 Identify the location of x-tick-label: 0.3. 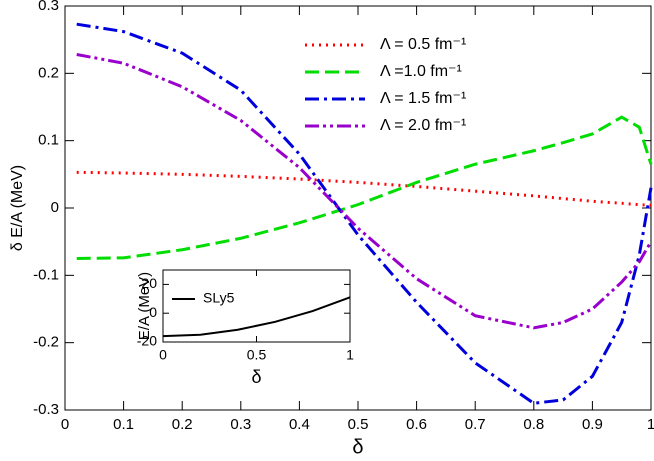
(240, 424).